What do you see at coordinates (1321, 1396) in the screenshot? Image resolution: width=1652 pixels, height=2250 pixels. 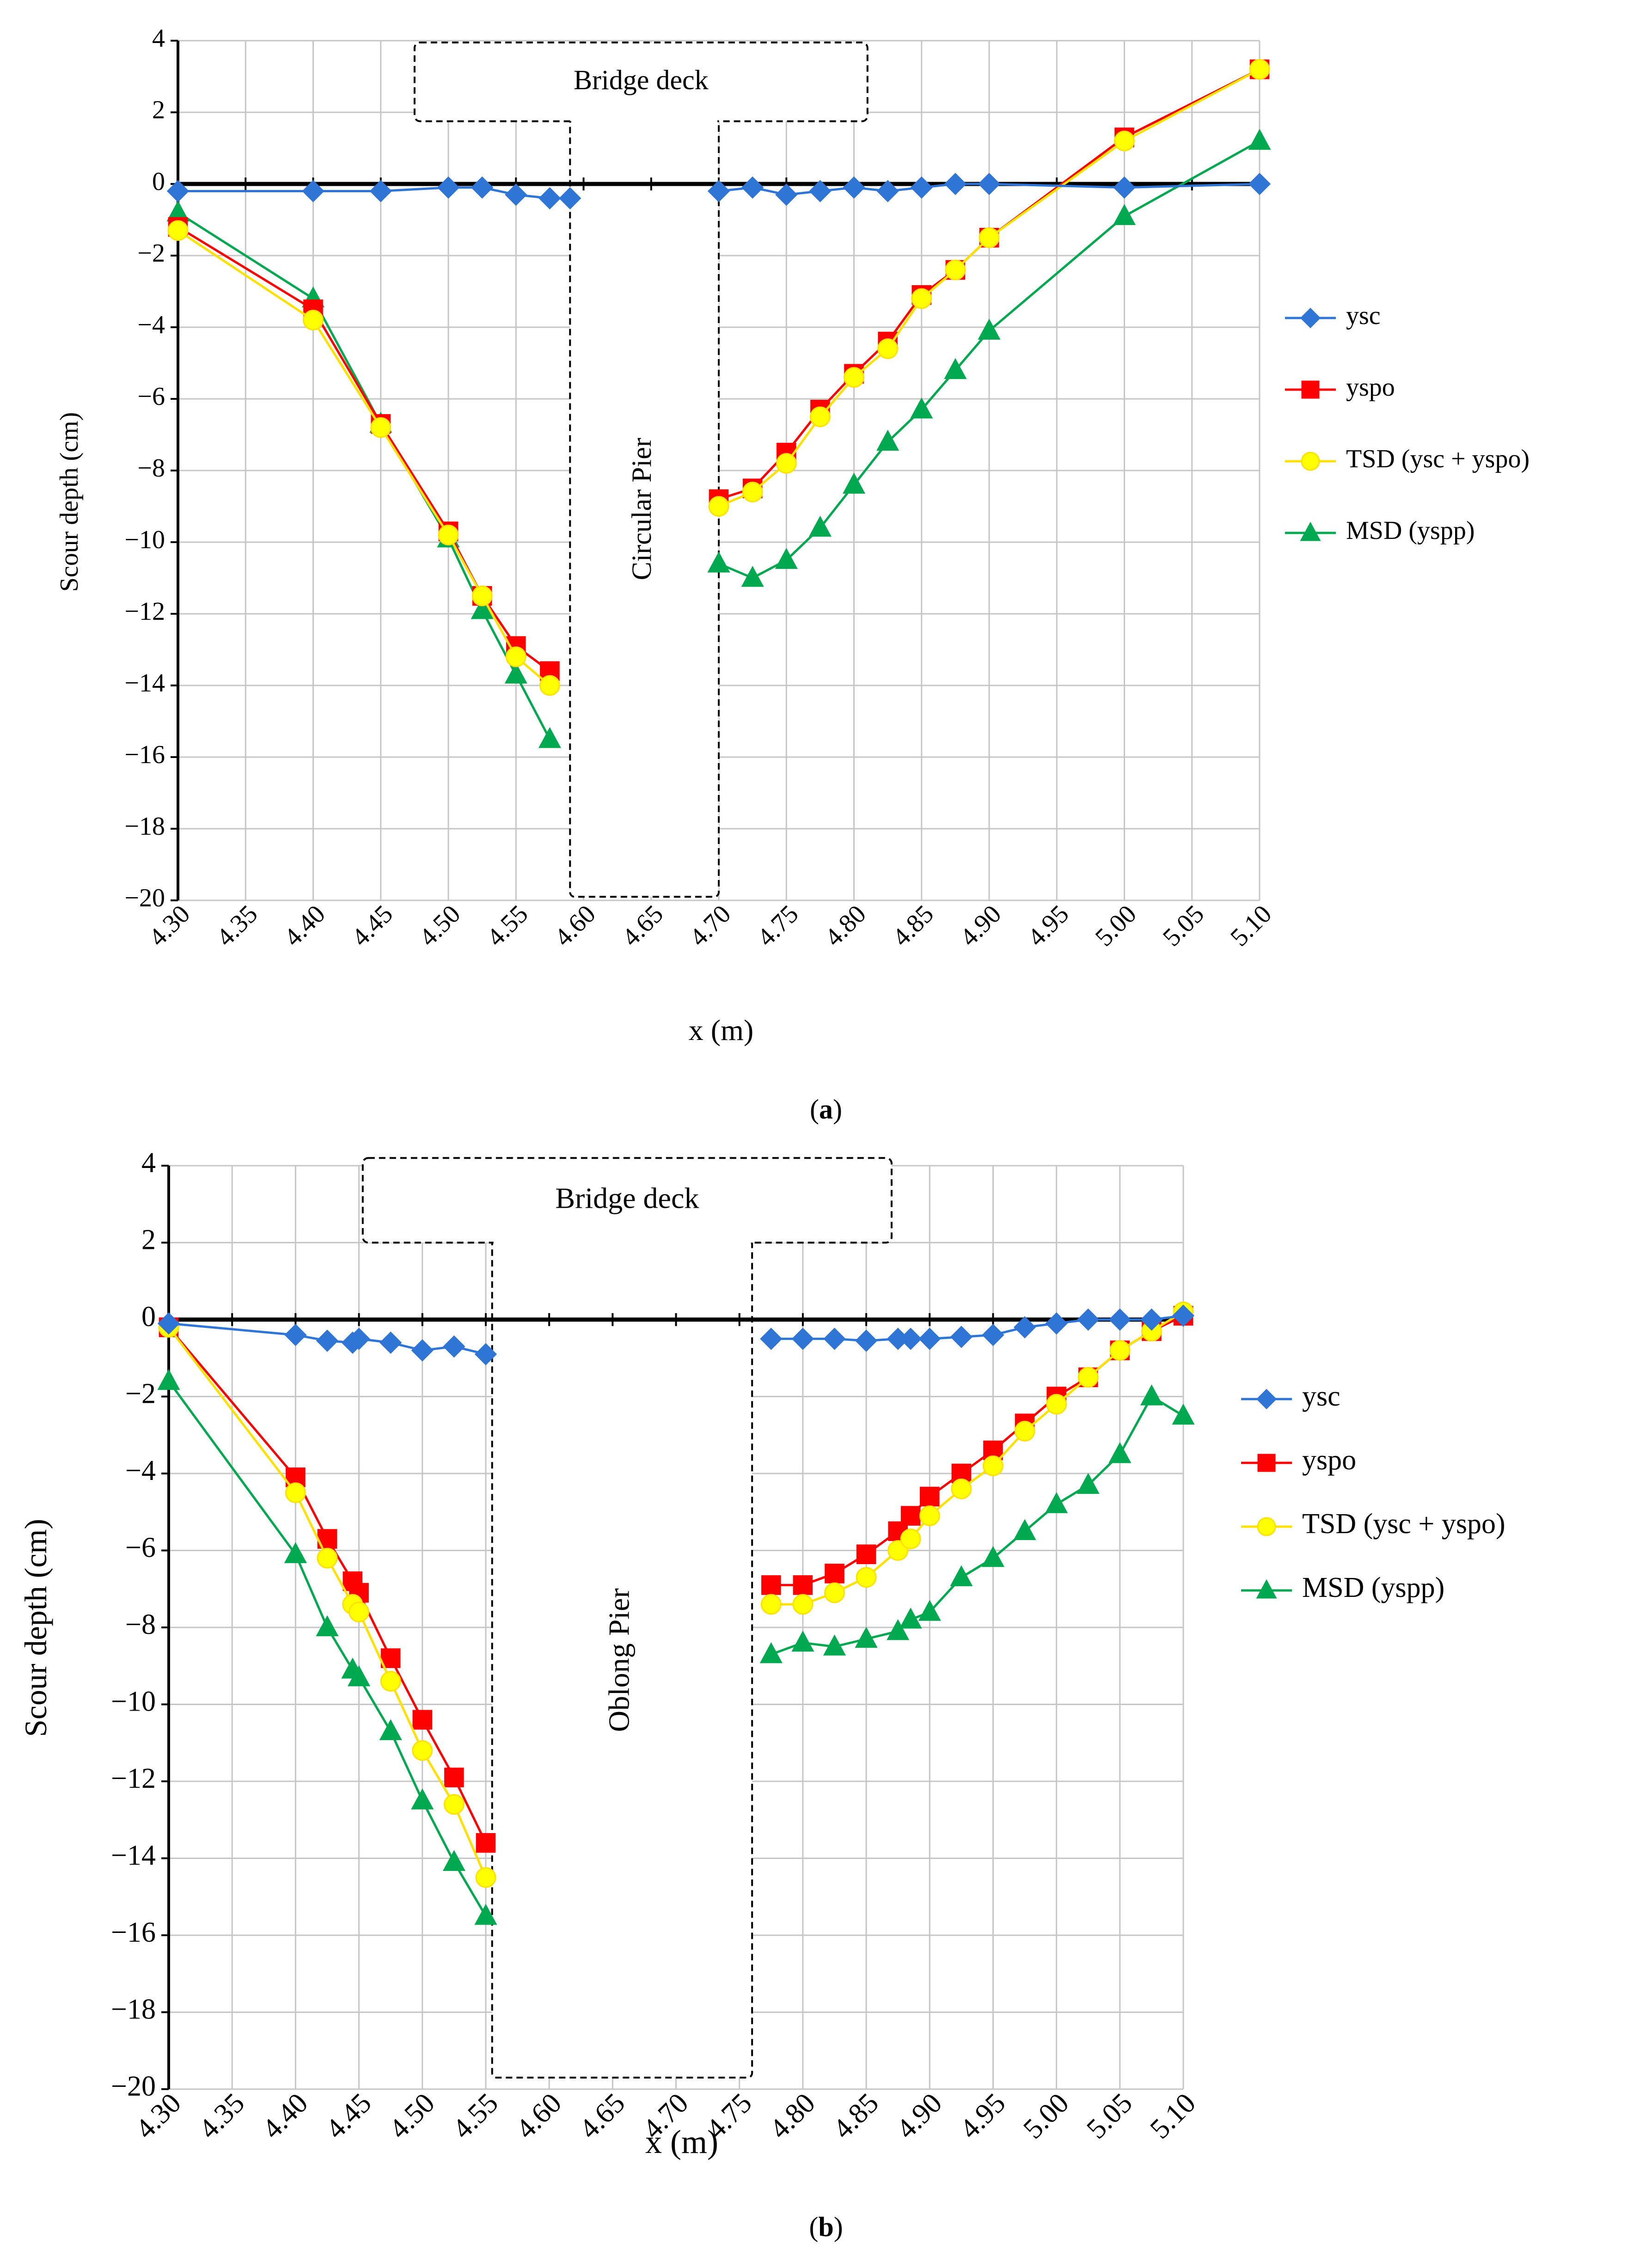 I see `legend-label-ysc: ysc` at bounding box center [1321, 1396].